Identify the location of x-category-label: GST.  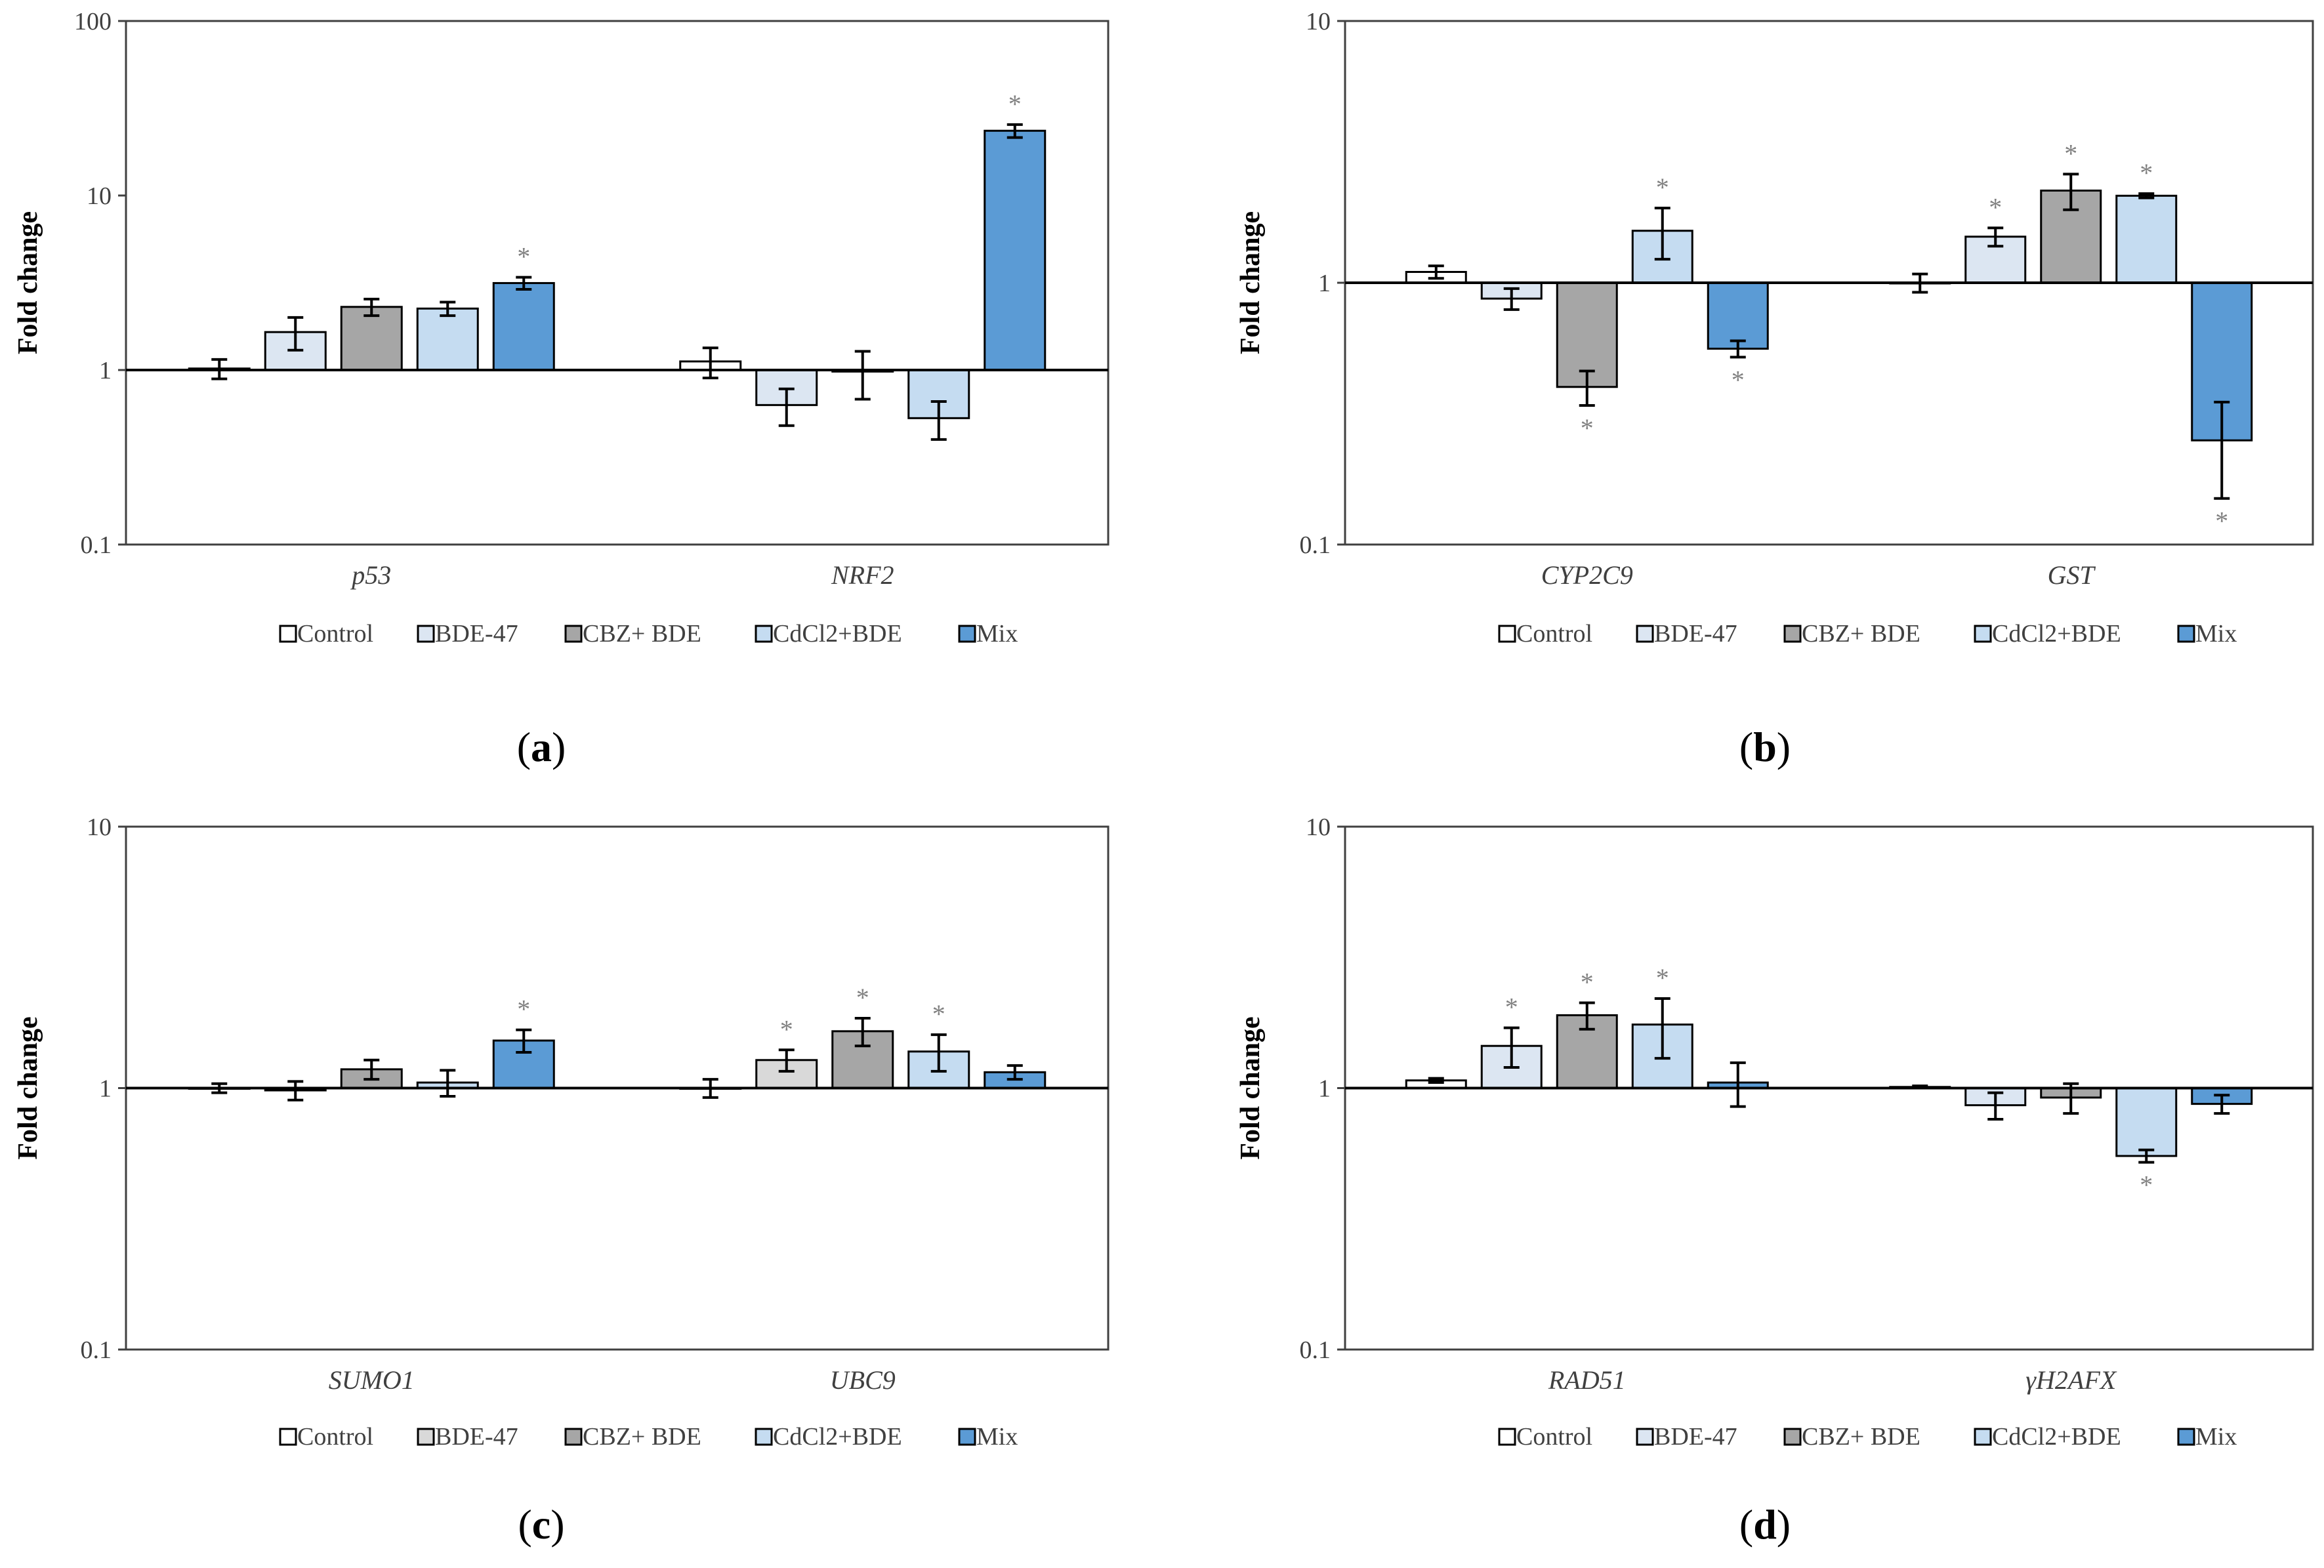
(2072, 575).